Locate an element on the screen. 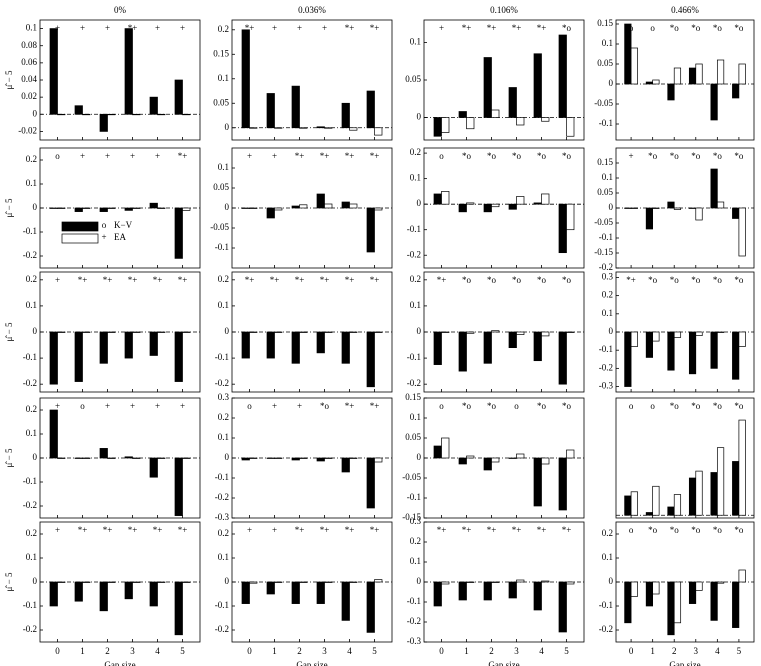 This screenshot has height=666, width=761. x-tick-label: 1 is located at coordinates (274, 651).